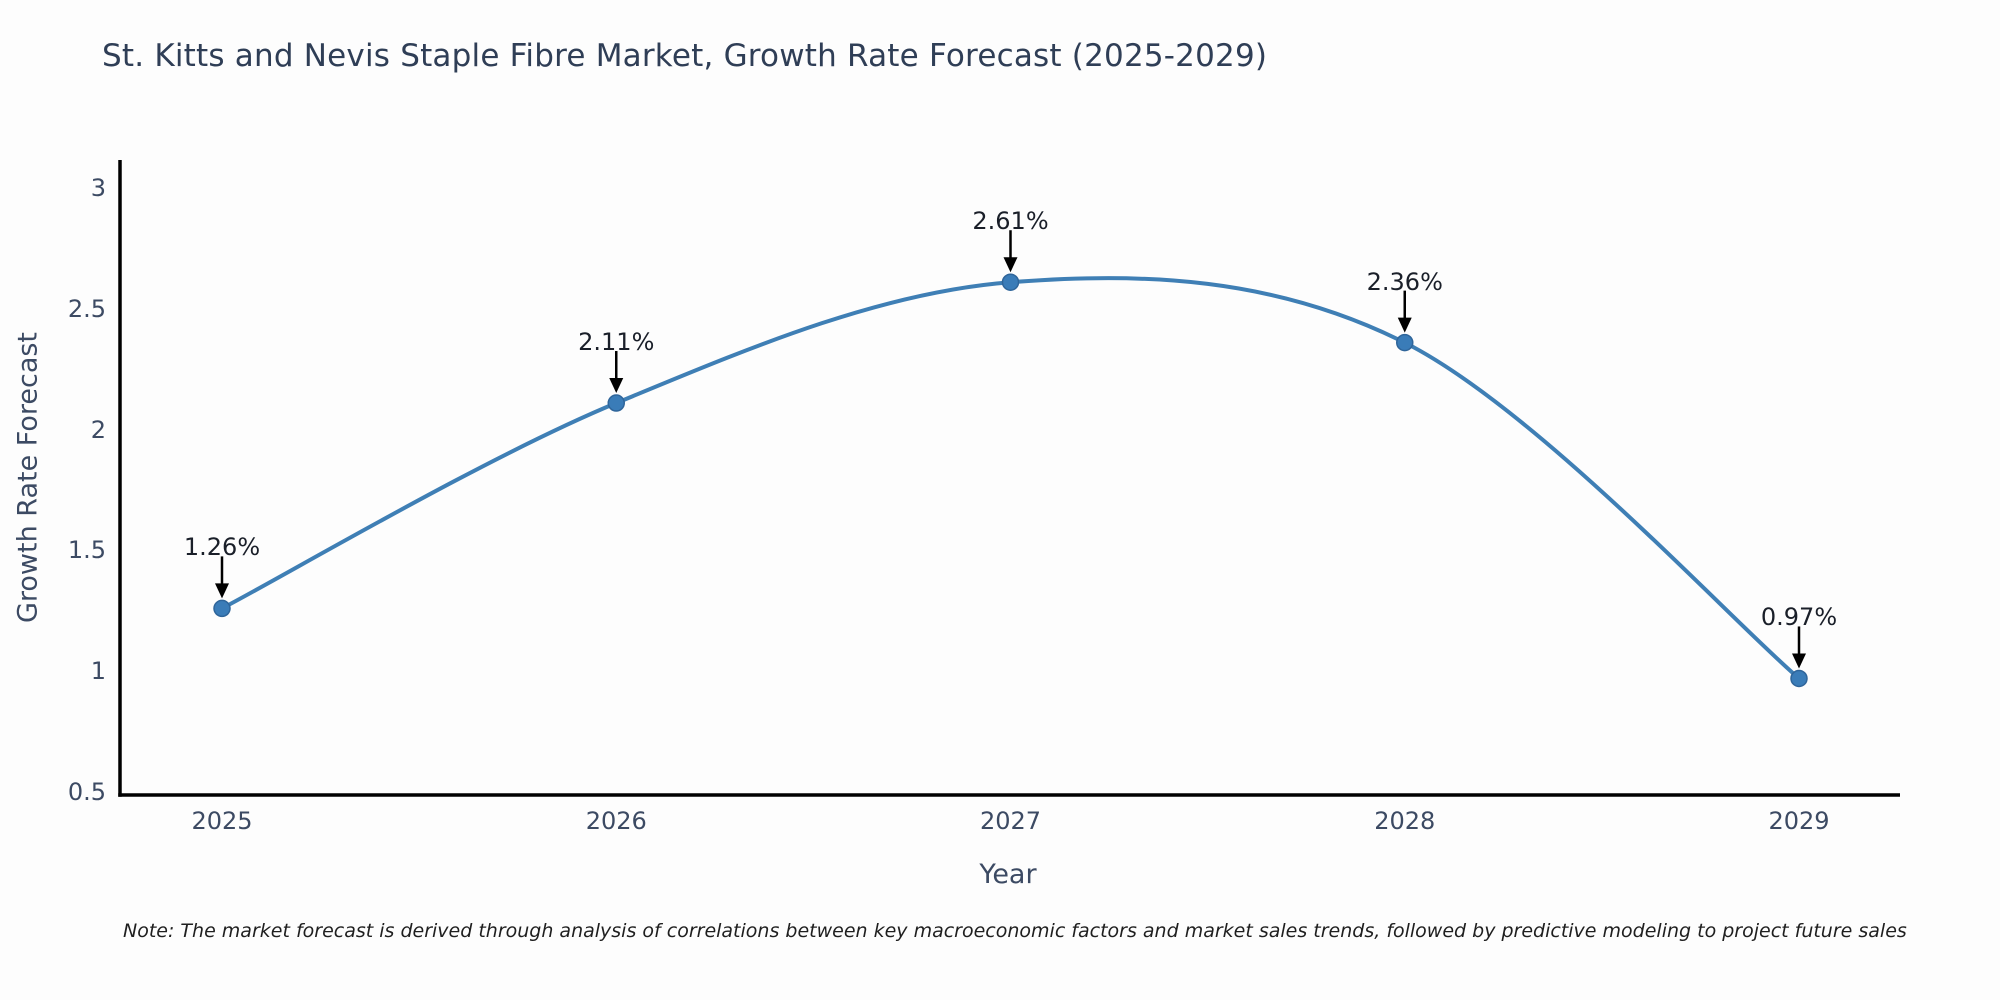  What do you see at coordinates (1010, 221) in the screenshot?
I see `data-point-value-label: 2.61%` at bounding box center [1010, 221].